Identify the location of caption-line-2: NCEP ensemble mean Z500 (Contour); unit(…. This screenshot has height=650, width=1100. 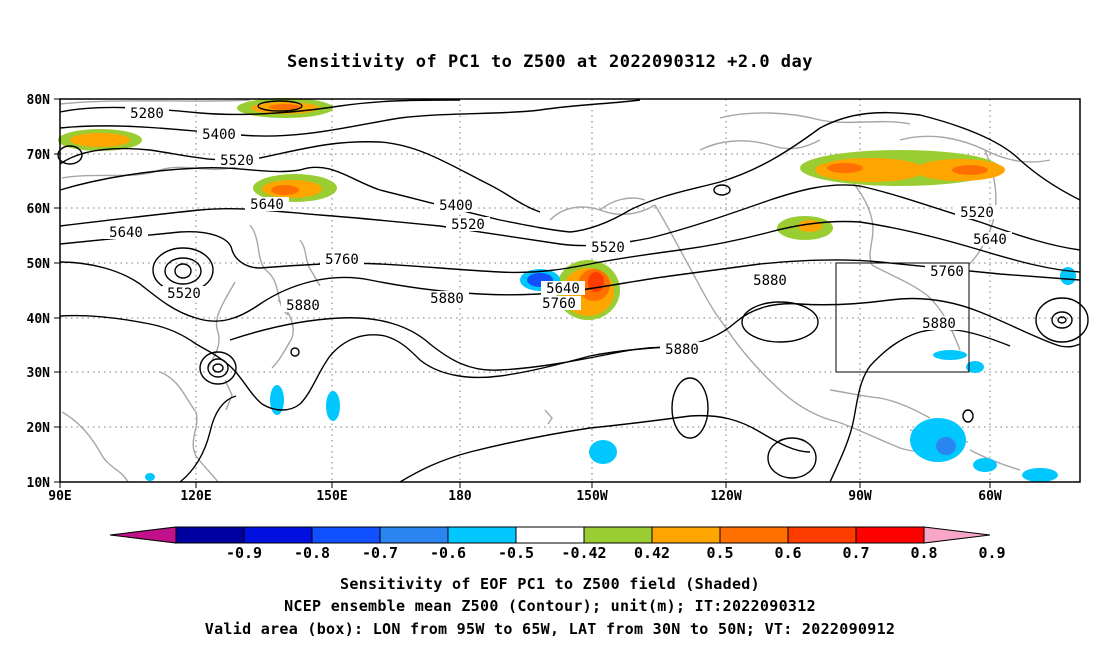
(550, 606).